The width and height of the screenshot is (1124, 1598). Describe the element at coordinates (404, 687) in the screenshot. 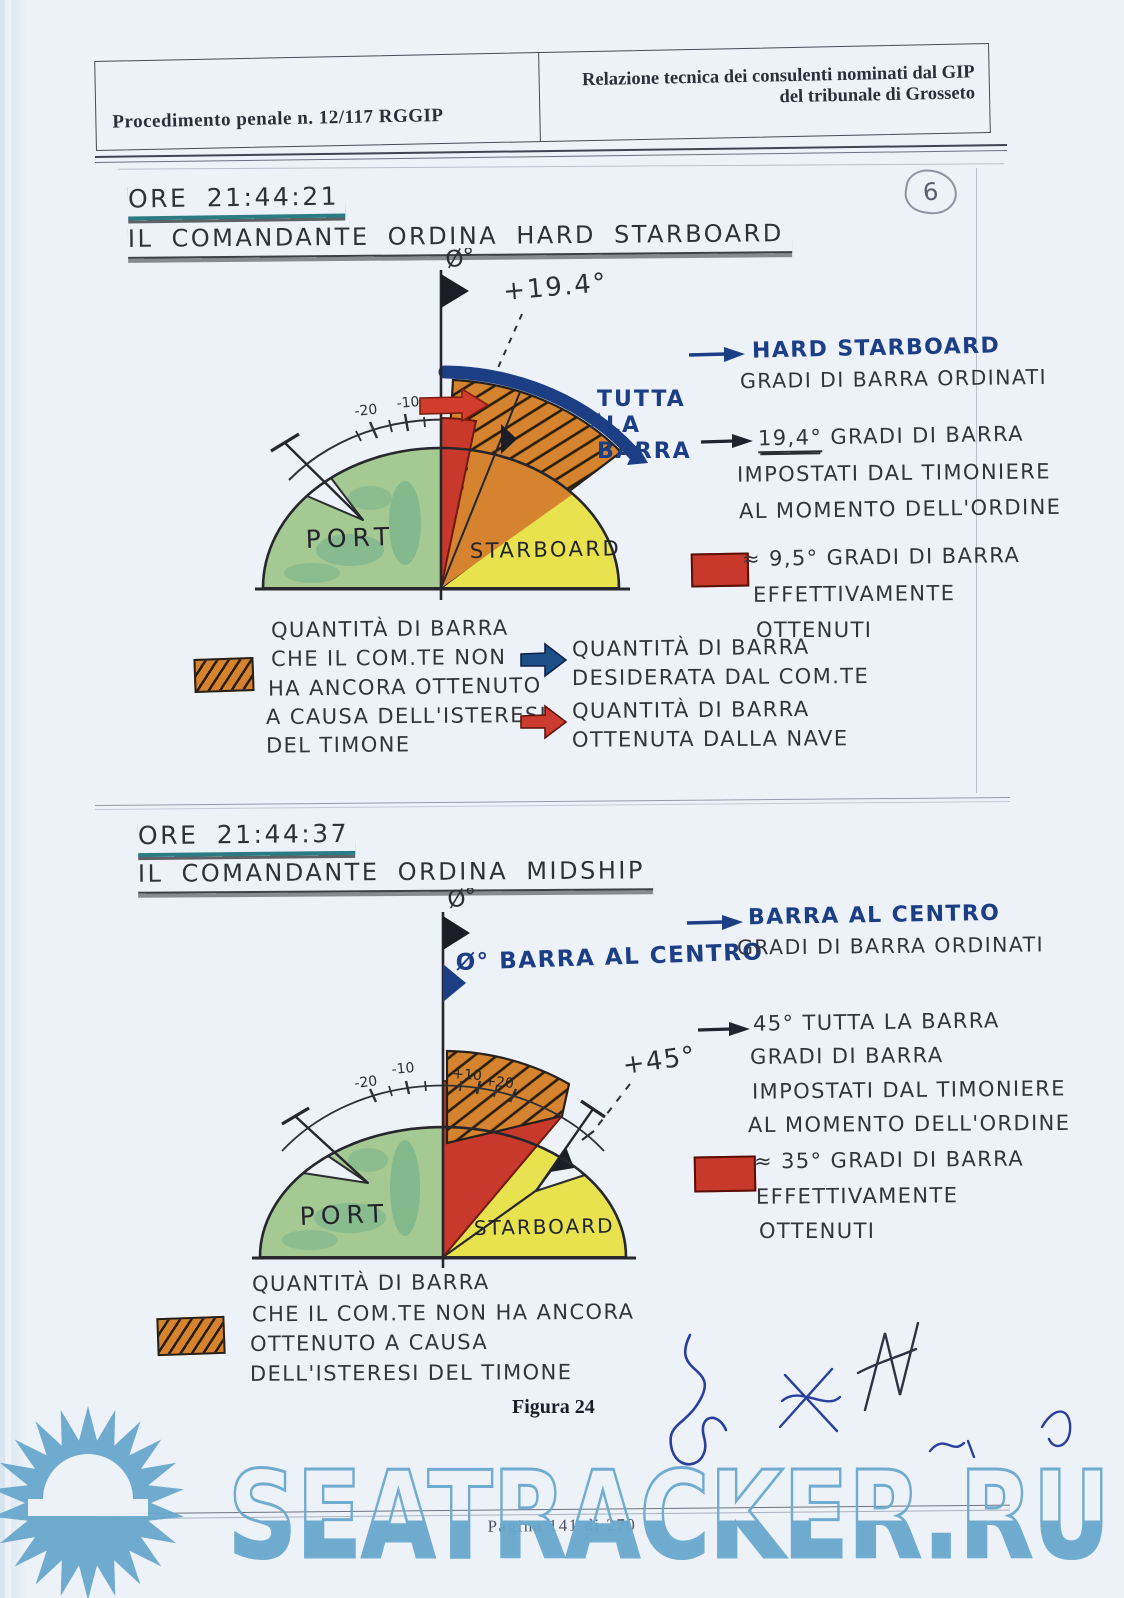

I see `hysteresis-line3: HA ANCORA OTTENUTO` at that location.